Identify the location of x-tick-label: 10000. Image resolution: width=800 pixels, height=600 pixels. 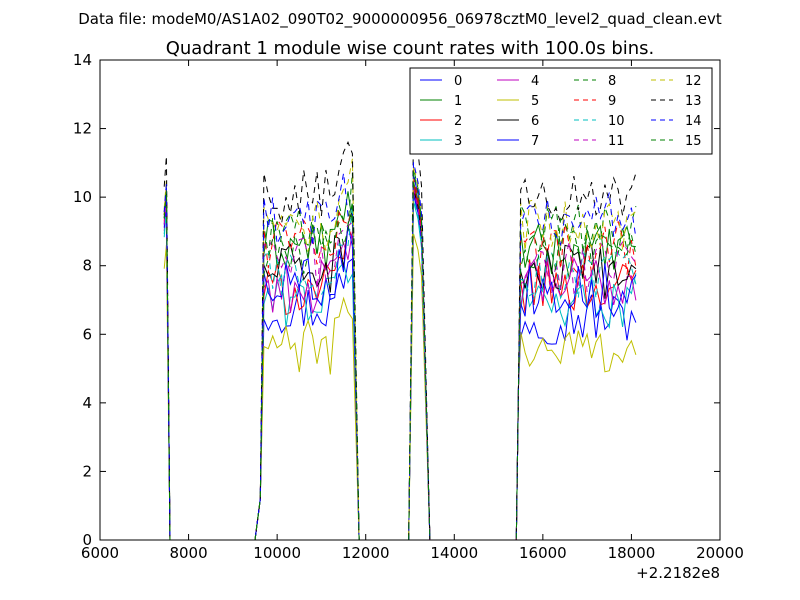
(277, 553).